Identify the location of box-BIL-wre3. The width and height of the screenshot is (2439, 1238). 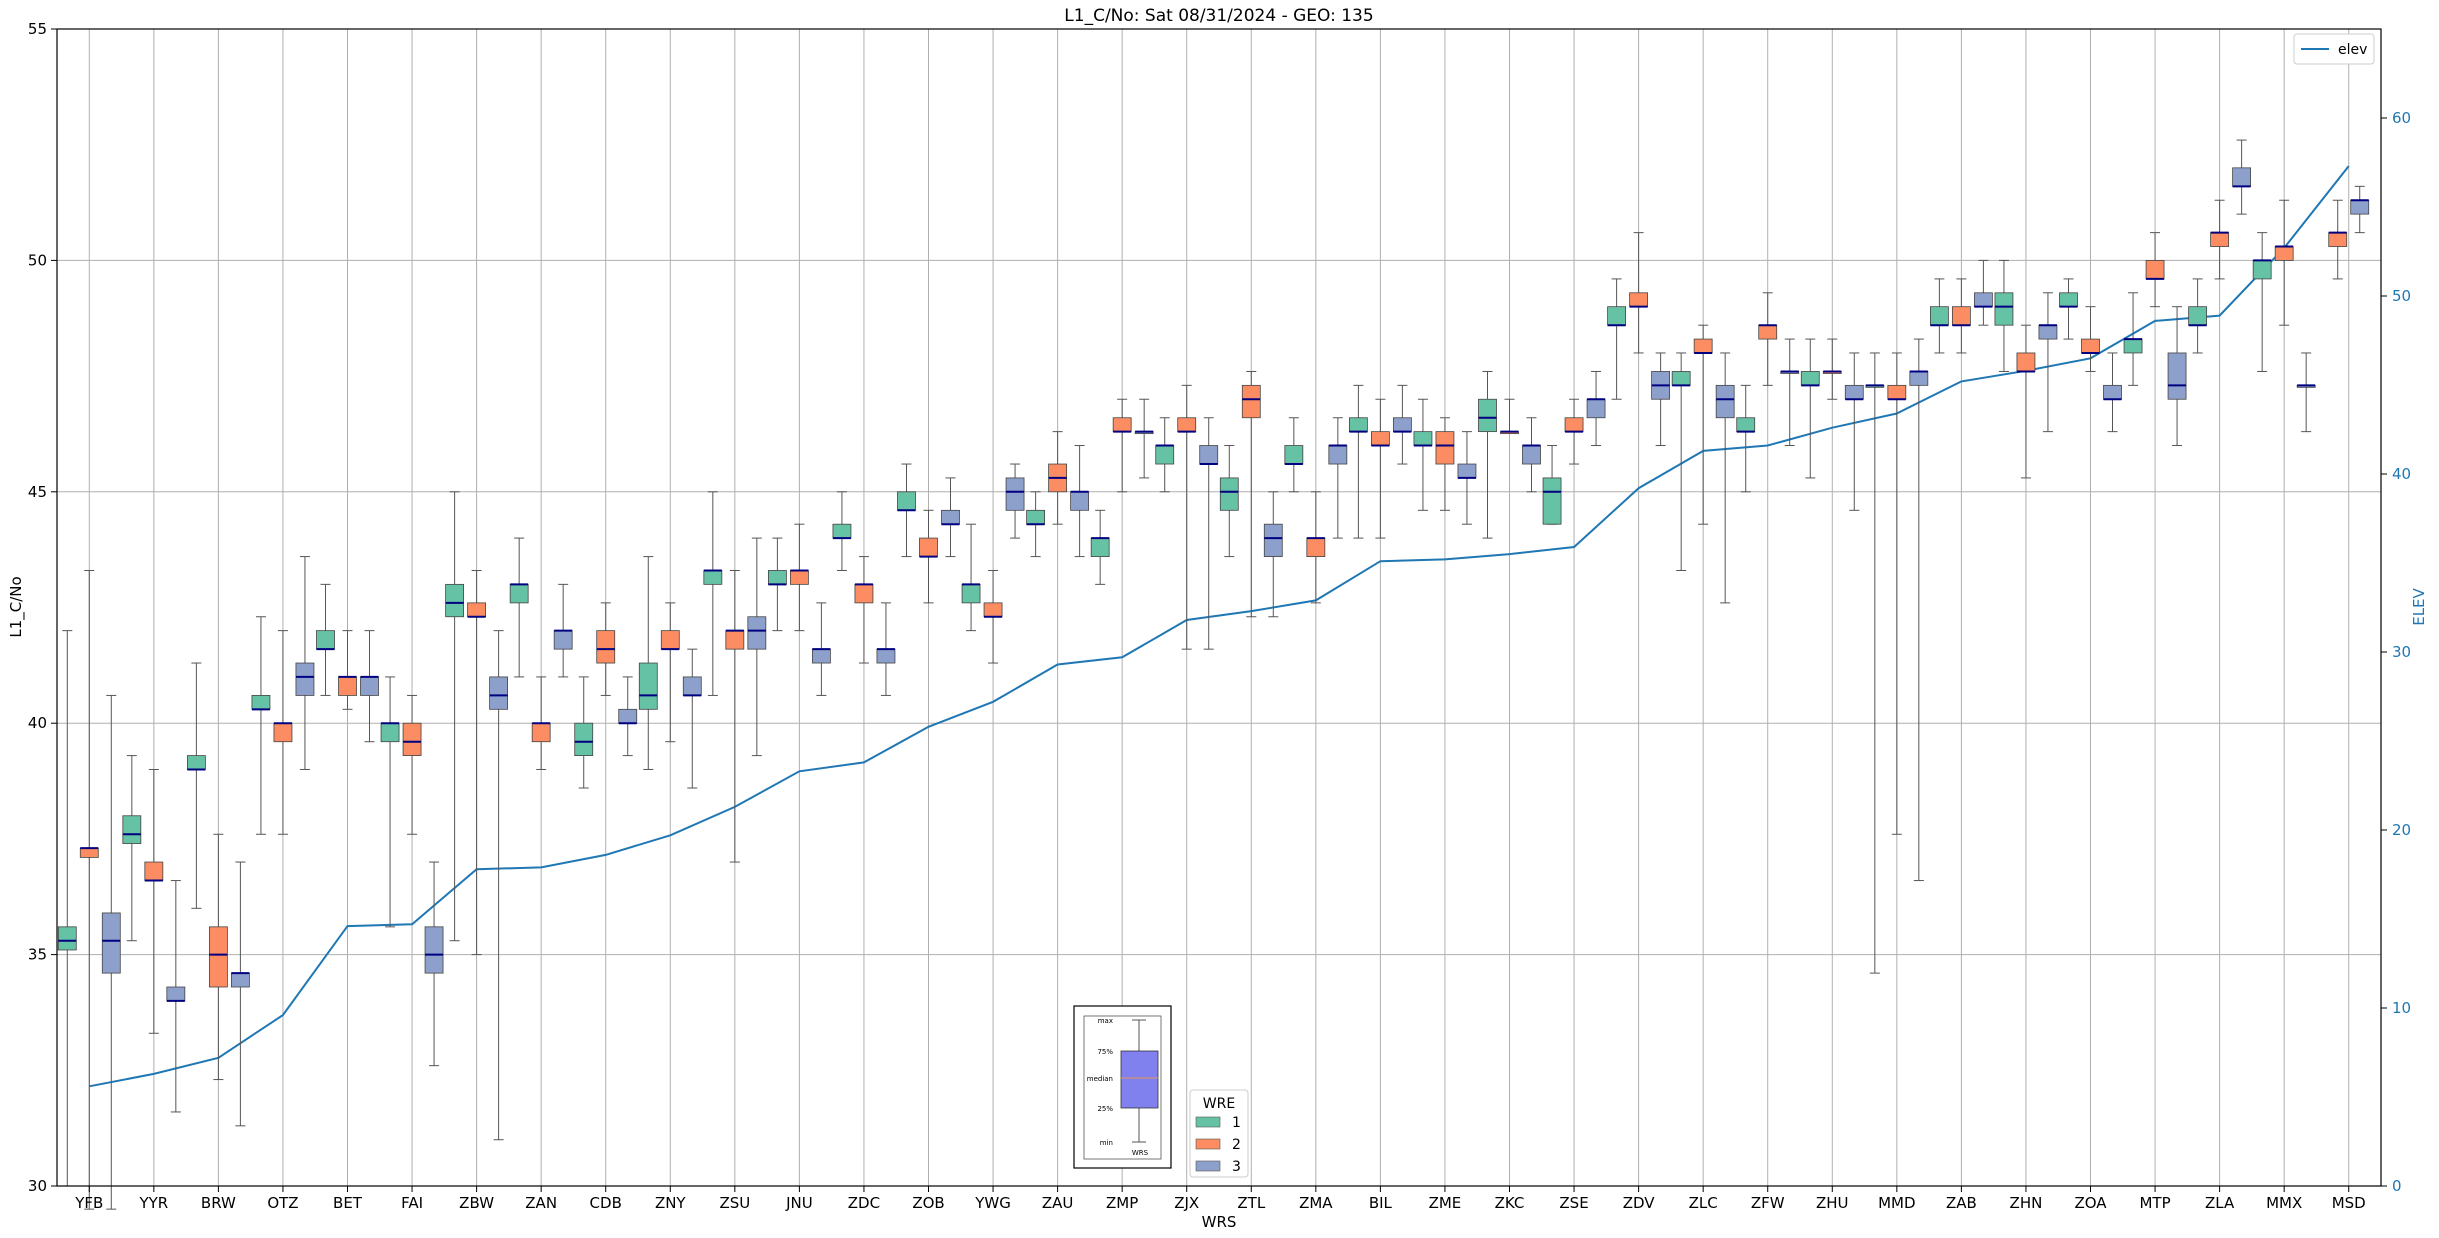
(1402, 425).